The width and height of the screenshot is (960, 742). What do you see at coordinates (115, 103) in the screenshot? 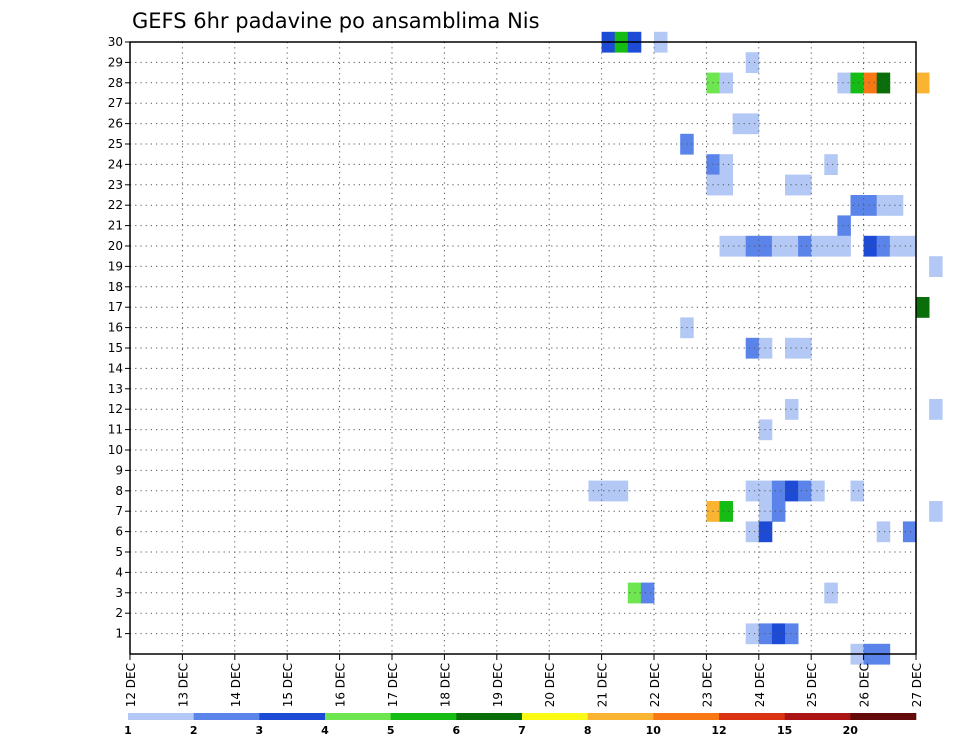
I see `y-tick-label: 27` at bounding box center [115, 103].